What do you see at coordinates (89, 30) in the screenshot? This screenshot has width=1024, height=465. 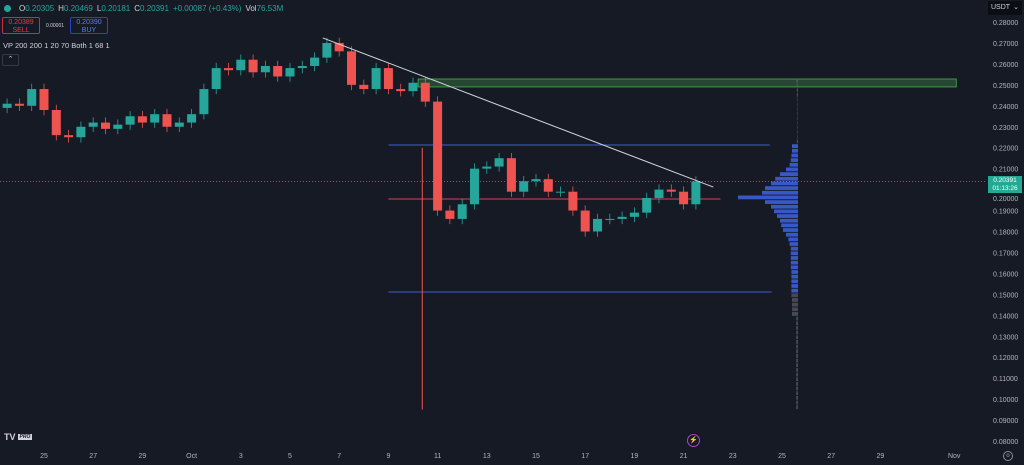 I see `buy-label: BUY` at bounding box center [89, 30].